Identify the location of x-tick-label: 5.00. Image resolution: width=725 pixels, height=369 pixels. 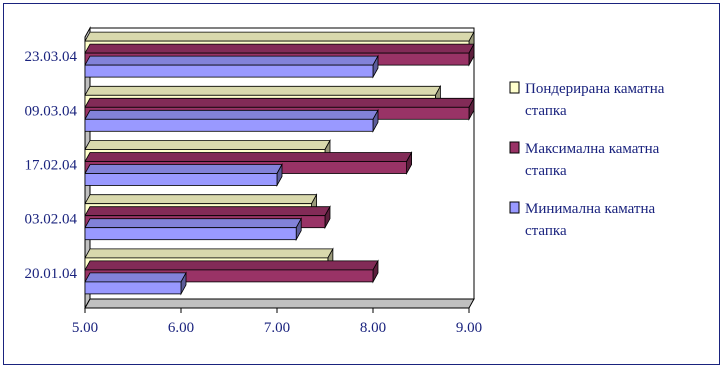
(85, 328).